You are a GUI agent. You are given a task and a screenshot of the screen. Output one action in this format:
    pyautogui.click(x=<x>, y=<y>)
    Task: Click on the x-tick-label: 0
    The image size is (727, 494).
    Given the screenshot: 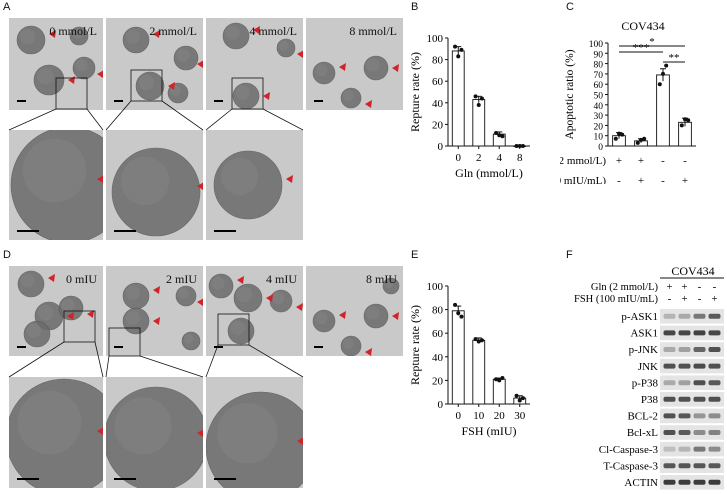 What is the action you would take?
    pyautogui.click(x=459, y=158)
    